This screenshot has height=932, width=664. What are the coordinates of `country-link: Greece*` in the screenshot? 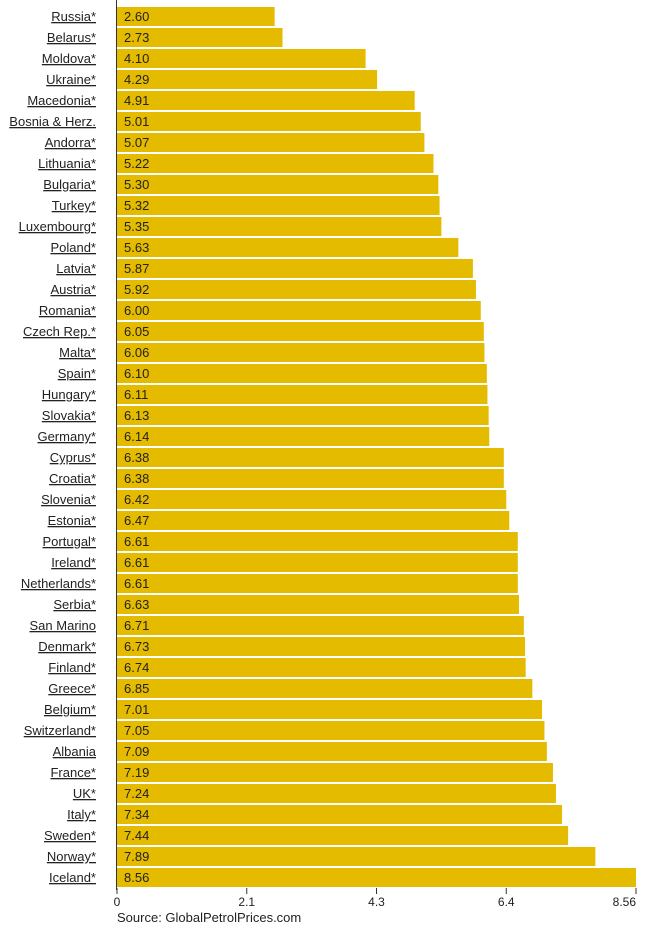 It's located at (72, 688).